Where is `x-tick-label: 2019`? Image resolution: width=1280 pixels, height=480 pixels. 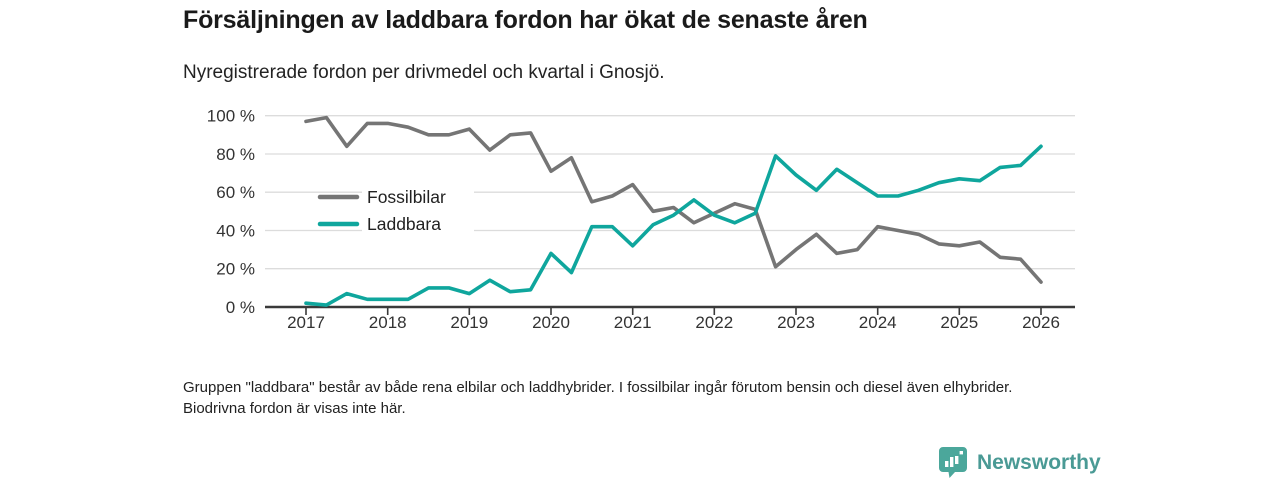 x-tick-label: 2019 is located at coordinates (469, 322).